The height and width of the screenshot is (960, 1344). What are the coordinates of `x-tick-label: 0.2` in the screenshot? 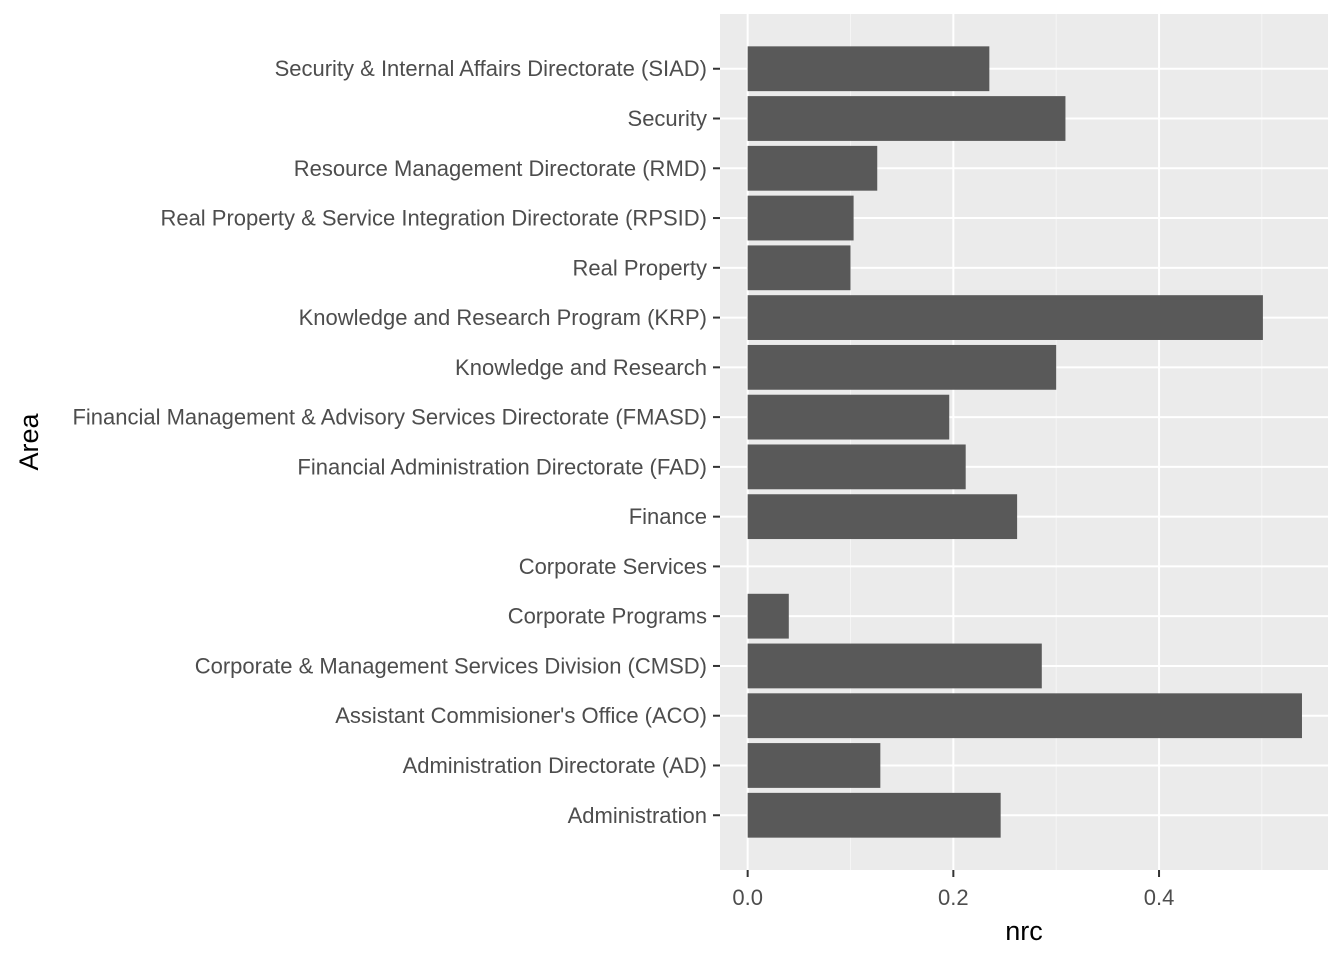 It's located at (953, 897).